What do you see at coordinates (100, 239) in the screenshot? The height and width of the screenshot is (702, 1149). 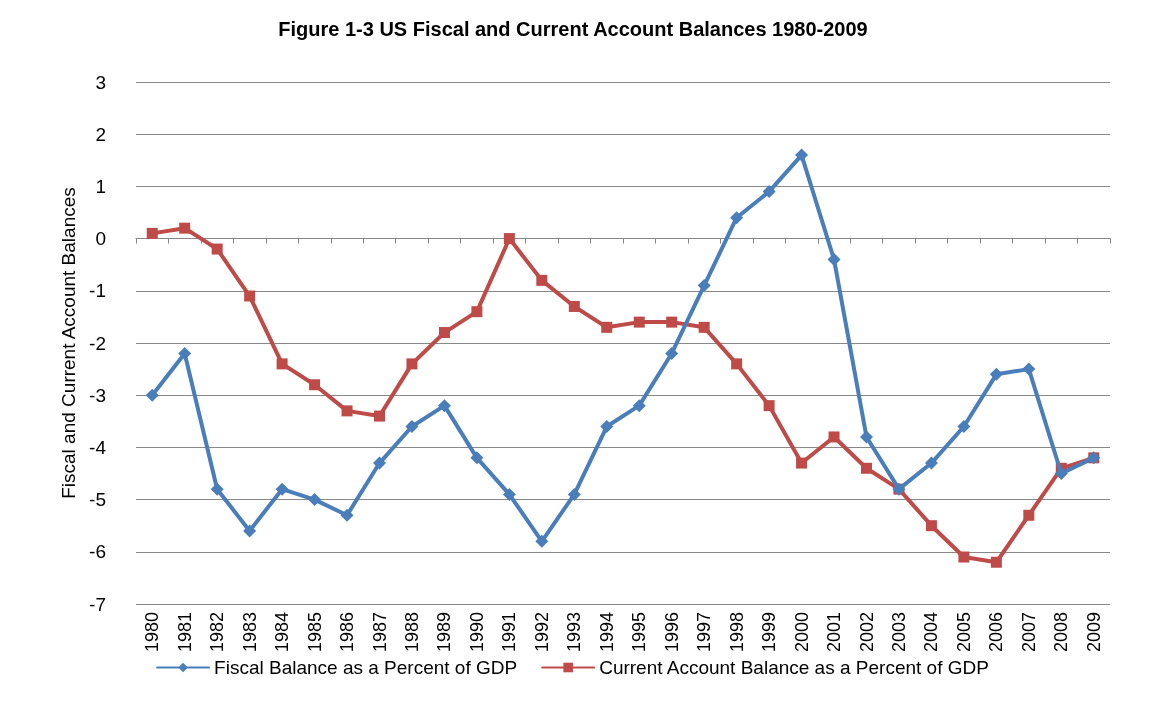 I see `y-tick-label: 0` at bounding box center [100, 239].